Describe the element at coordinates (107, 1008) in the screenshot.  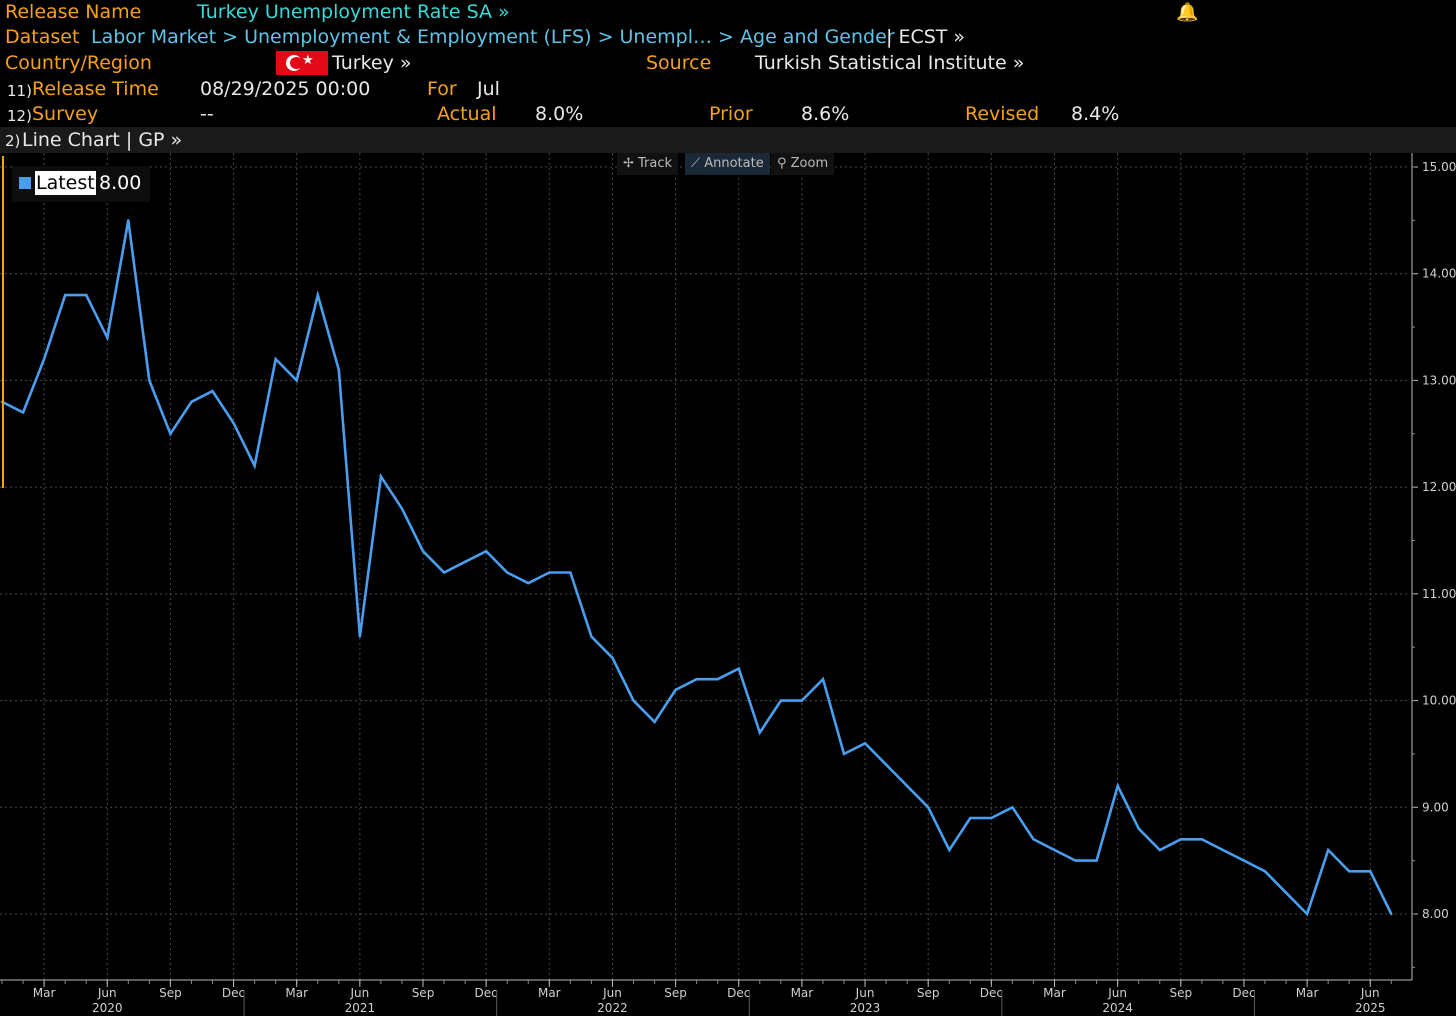
I see `x-year-label: 2020` at that location.